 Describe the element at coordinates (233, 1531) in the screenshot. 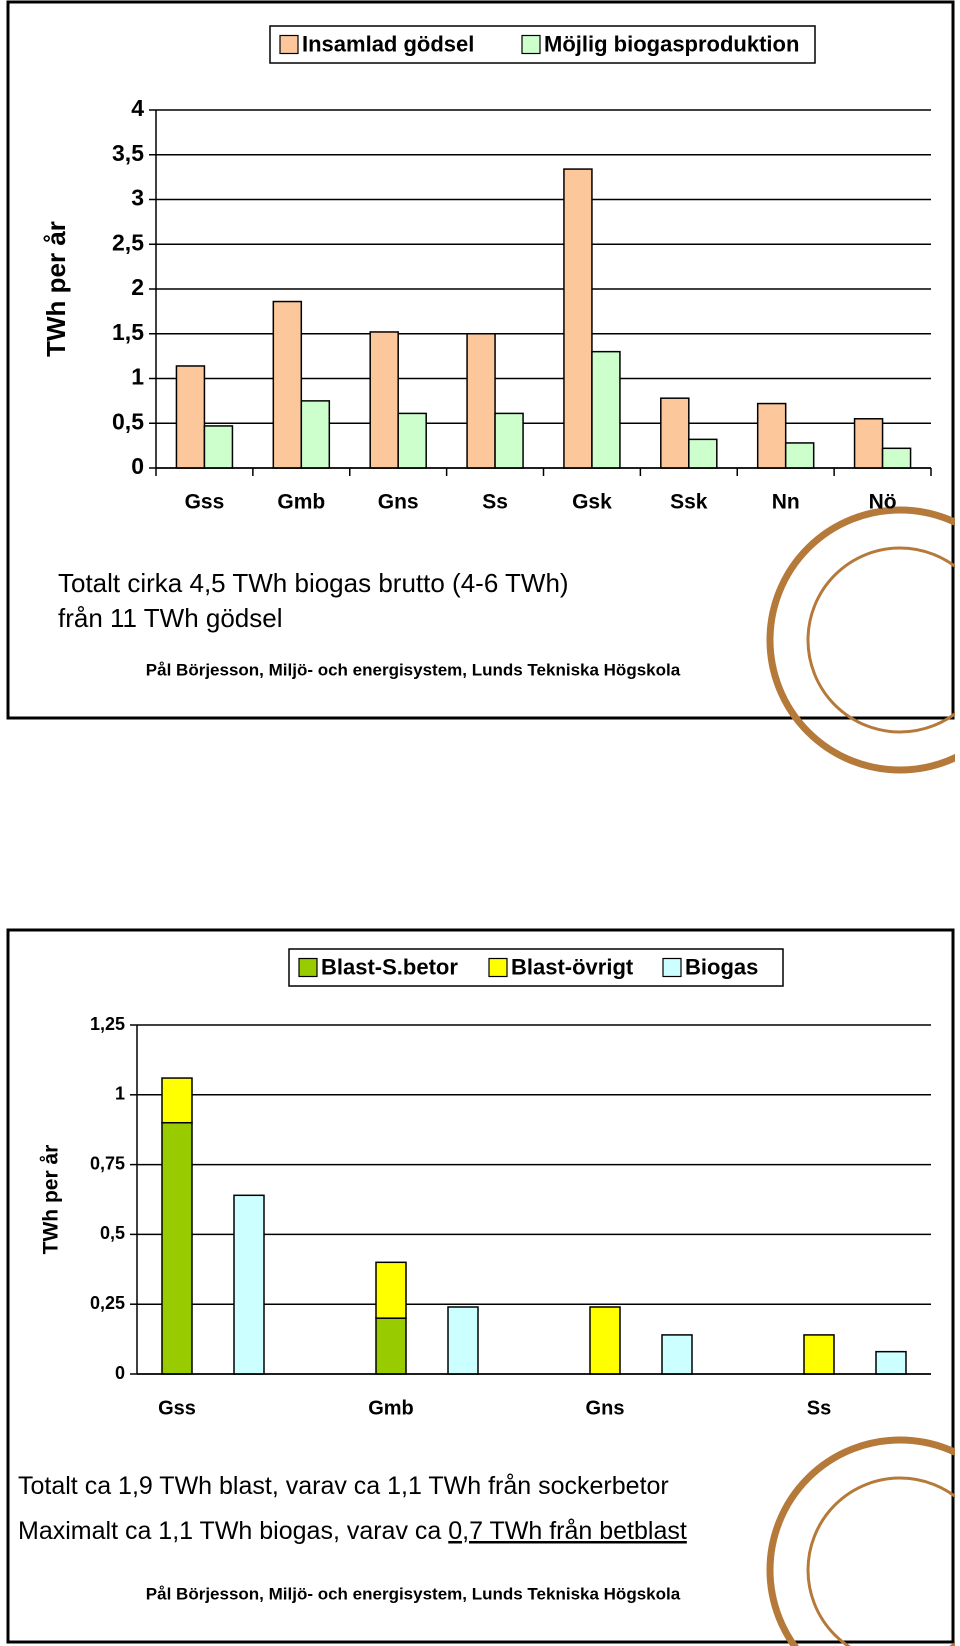

I see `note-part: Maximalt ca 1,1 TWh biogas, varav ca` at that location.